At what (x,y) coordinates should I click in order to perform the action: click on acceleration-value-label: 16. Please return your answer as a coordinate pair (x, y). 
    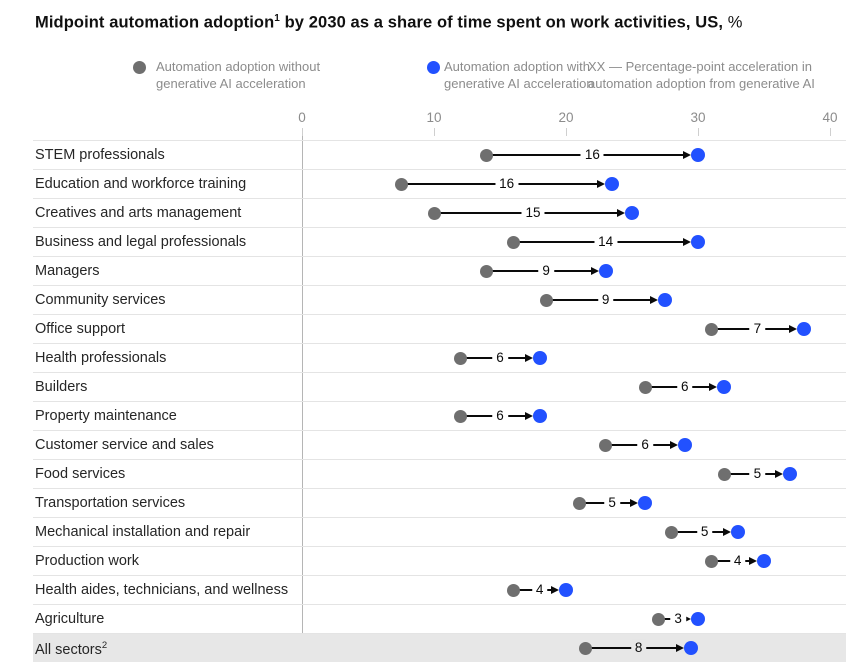
    Looking at the image, I should click on (507, 183).